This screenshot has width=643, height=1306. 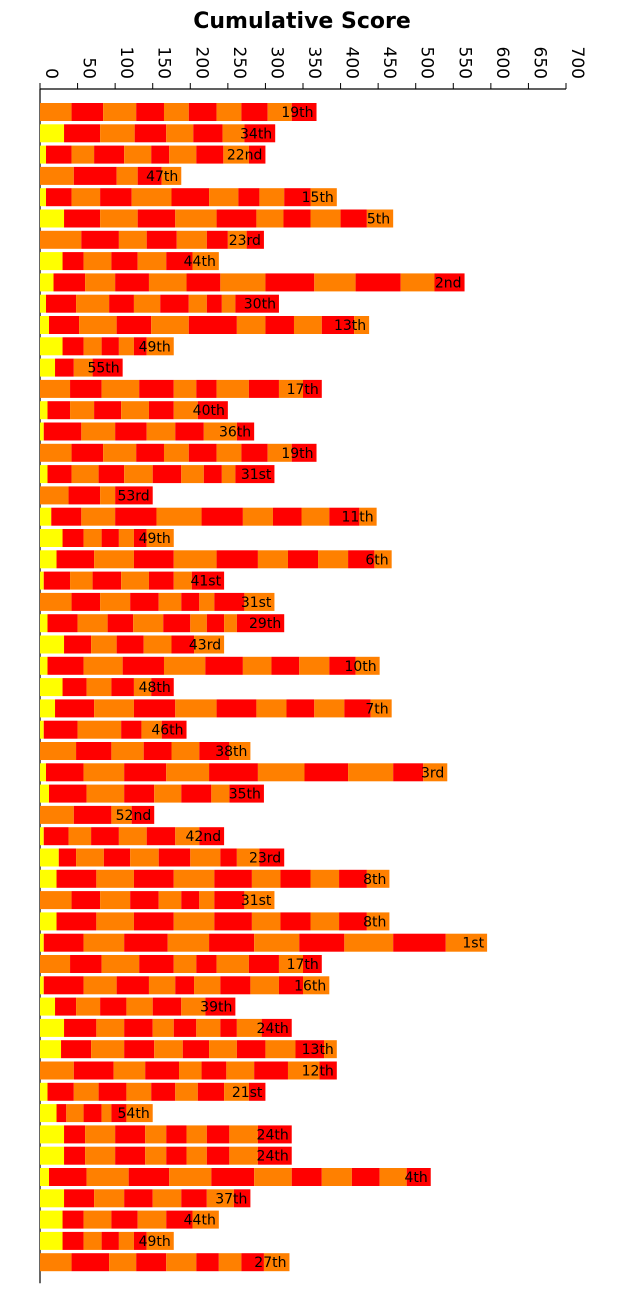 What do you see at coordinates (155, 688) in the screenshot?
I see `rank-label: 48th` at bounding box center [155, 688].